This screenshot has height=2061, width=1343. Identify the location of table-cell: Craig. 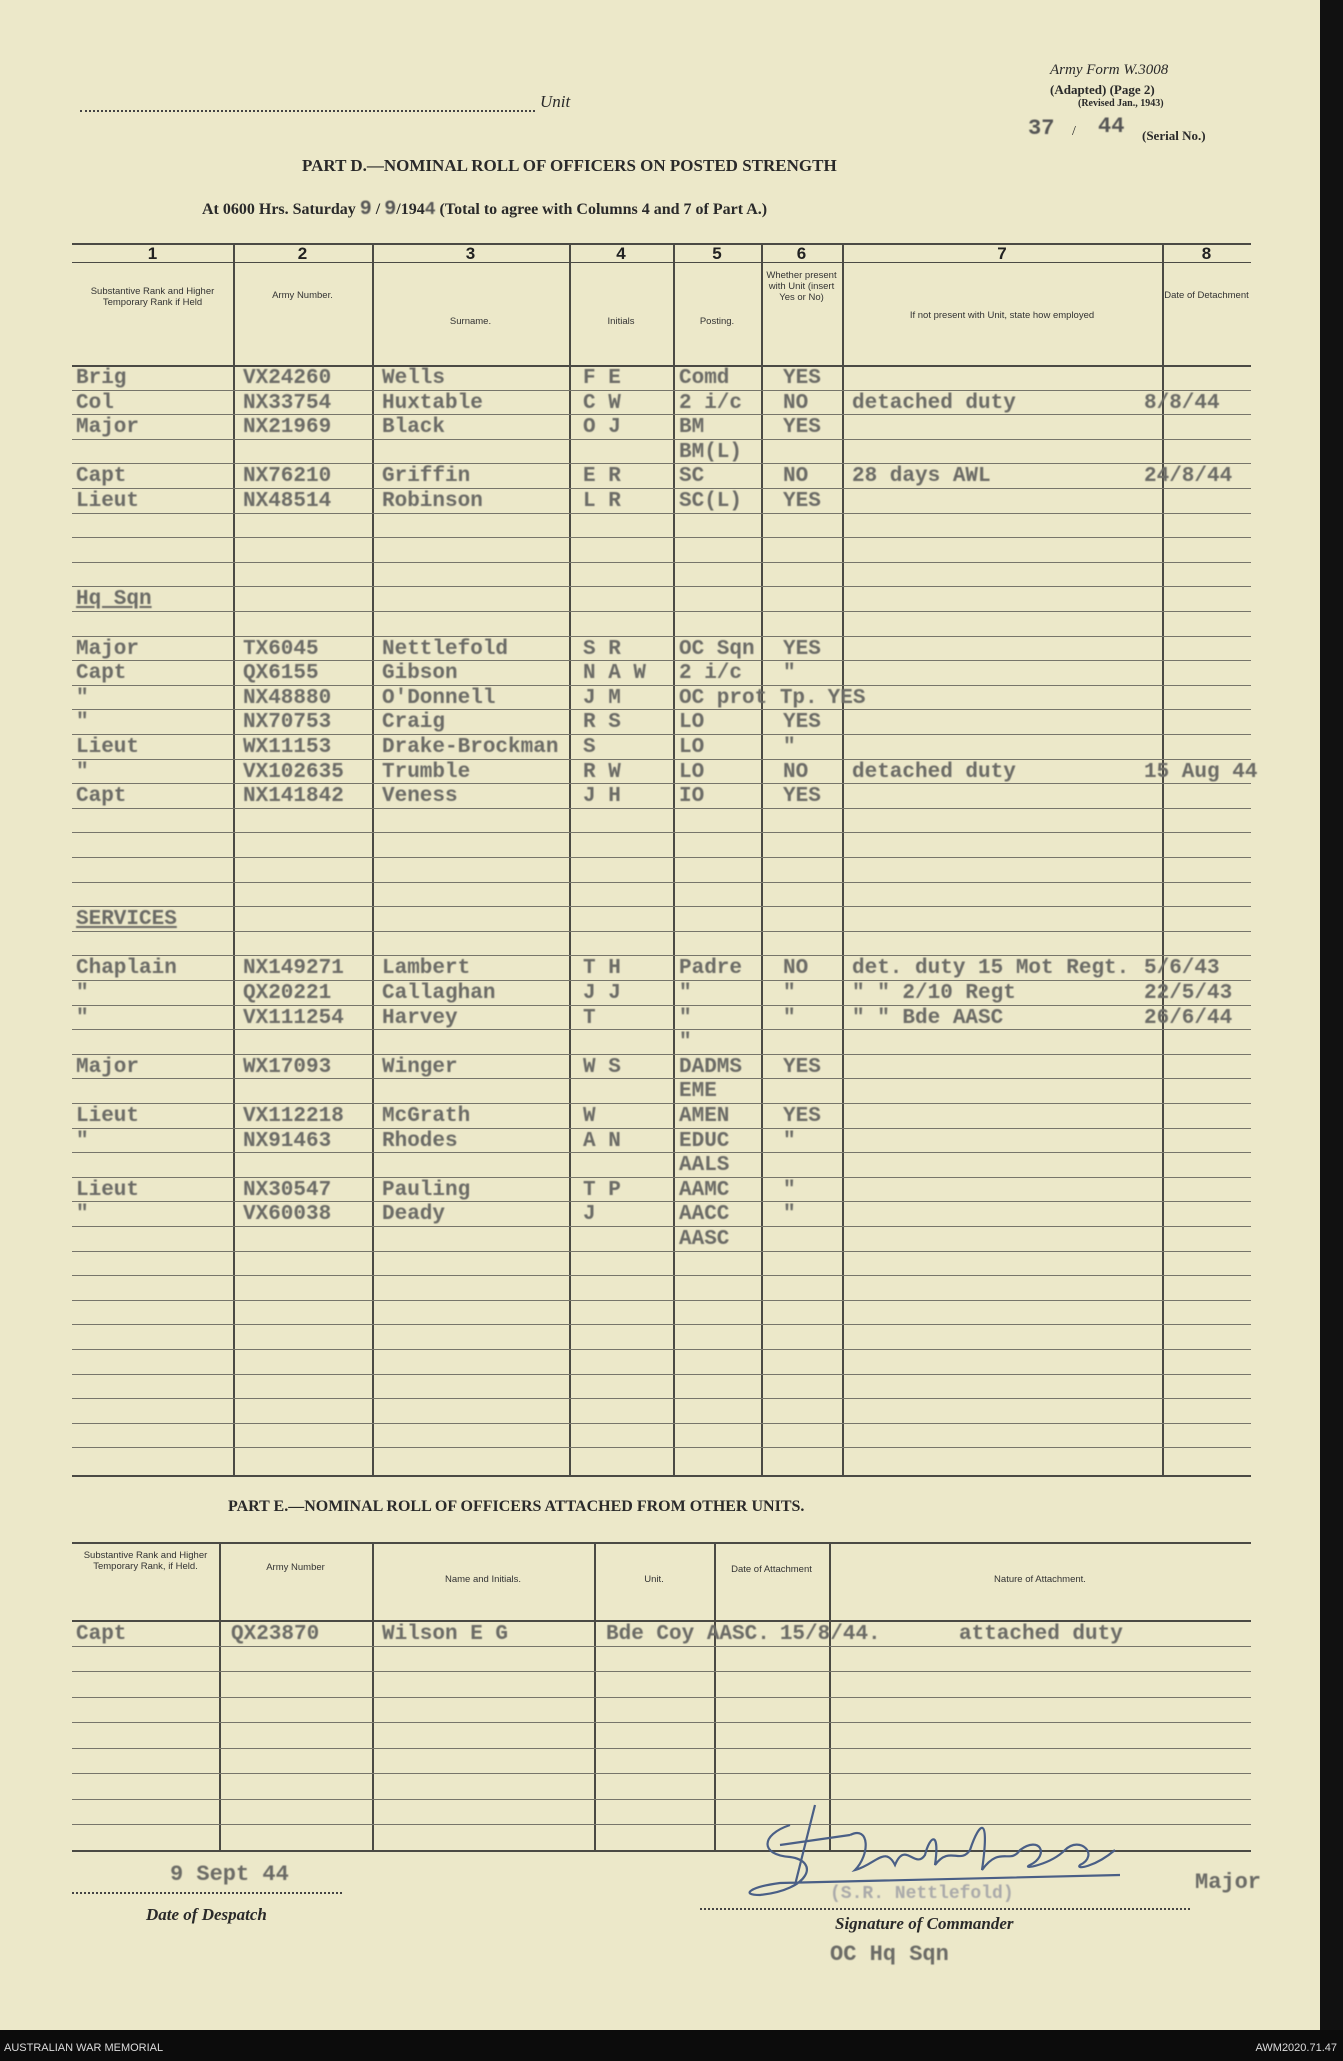
(414, 723).